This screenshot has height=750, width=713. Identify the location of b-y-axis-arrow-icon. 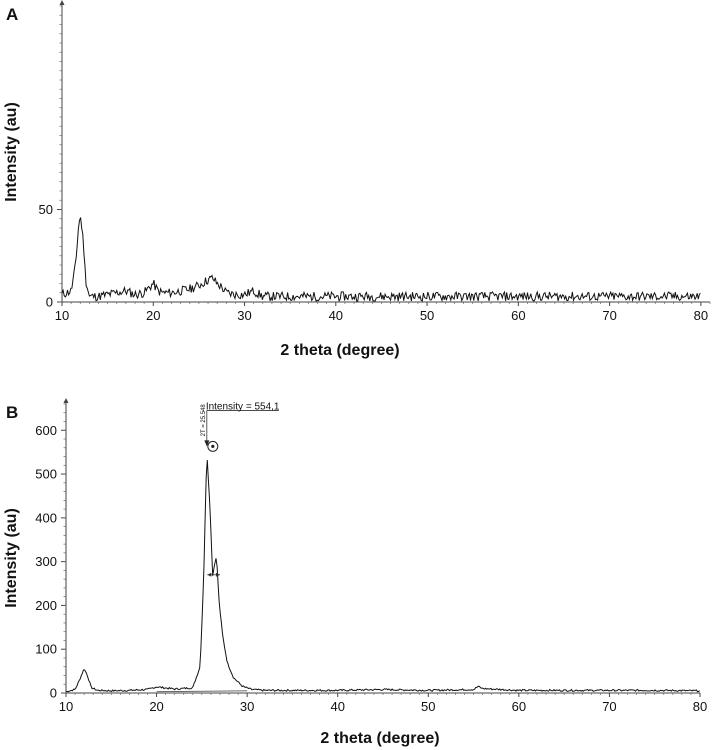
(66, 400).